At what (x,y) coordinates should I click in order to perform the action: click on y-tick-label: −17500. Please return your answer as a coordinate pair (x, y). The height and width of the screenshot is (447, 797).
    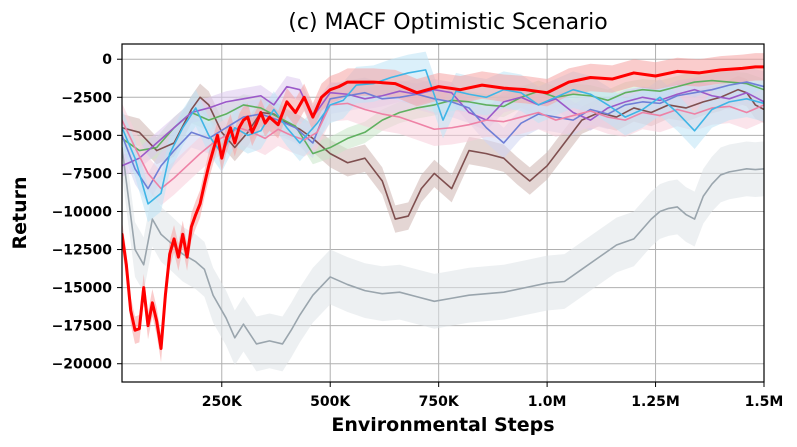
    Looking at the image, I should click on (82, 327).